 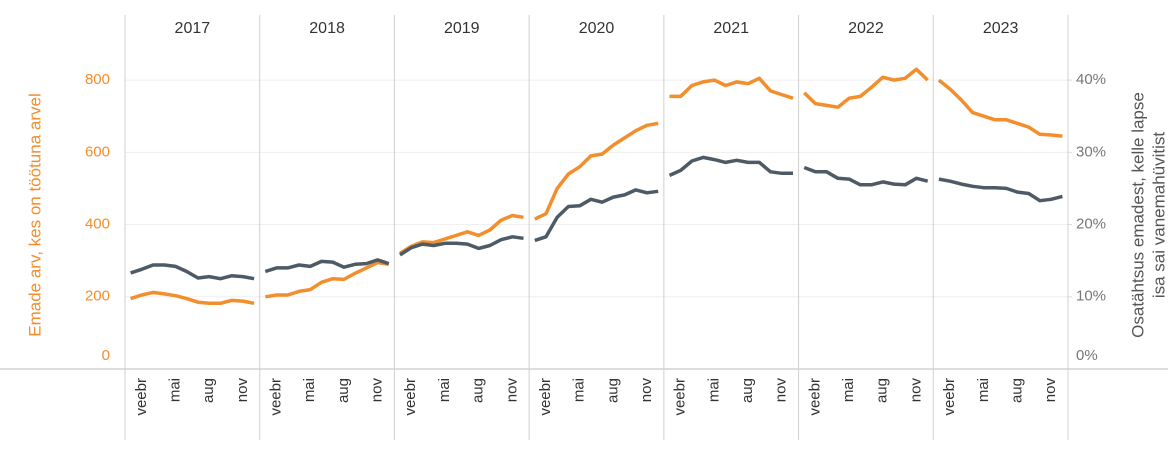 What do you see at coordinates (97, 224) in the screenshot?
I see `y-tick-label: 400` at bounding box center [97, 224].